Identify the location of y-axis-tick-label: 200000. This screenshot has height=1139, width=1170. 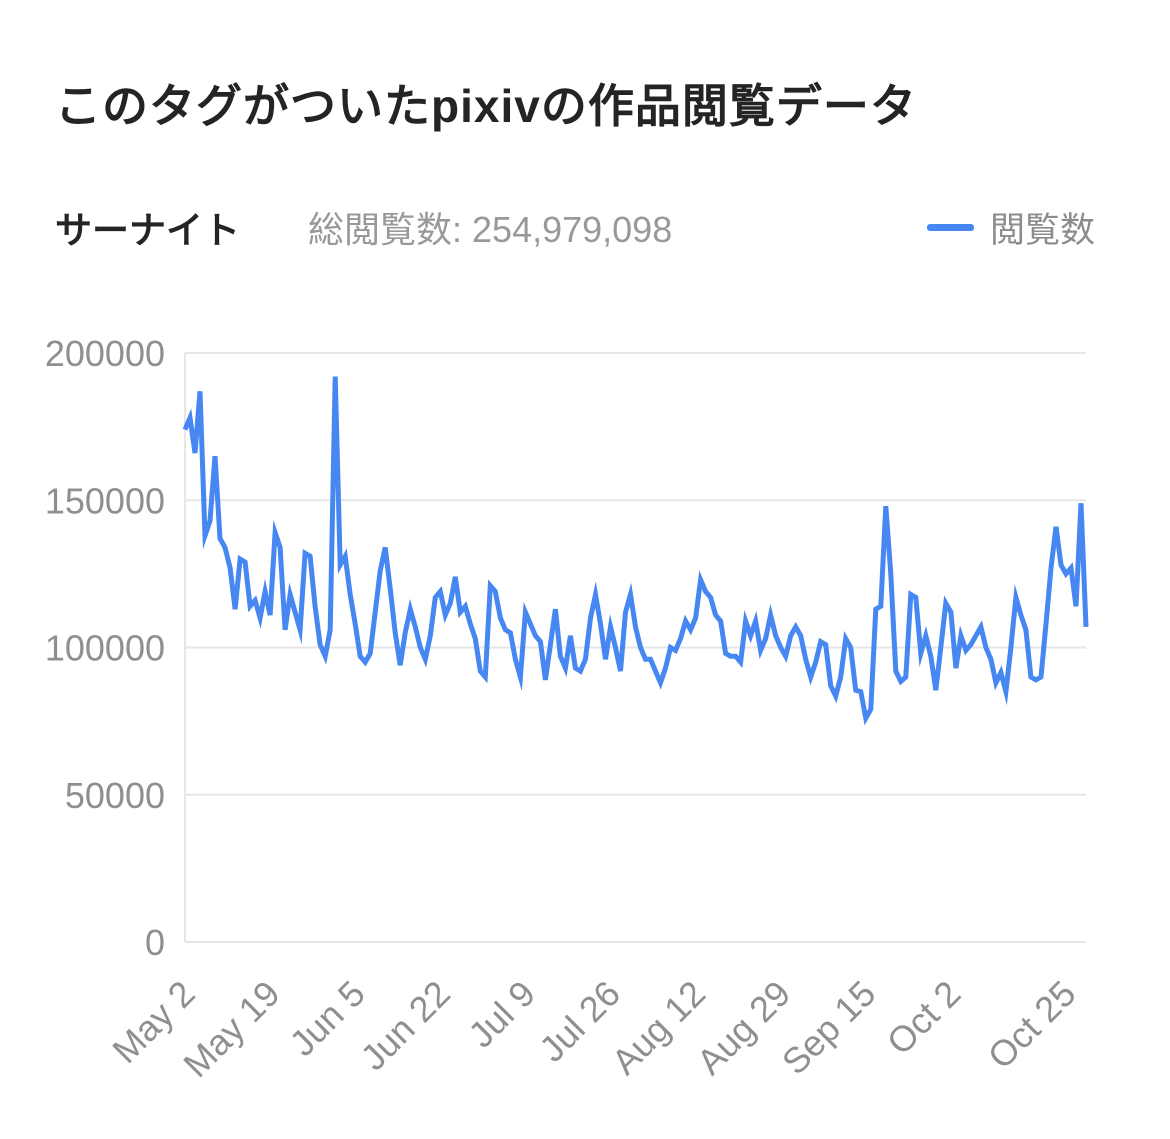
(105, 353).